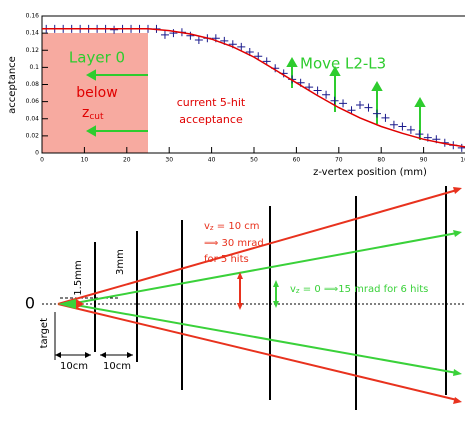 This screenshot has width=465, height=424. What do you see at coordinates (234, 243) in the screenshot?
I see `note: ⟹ 30 mrad` at bounding box center [234, 243].